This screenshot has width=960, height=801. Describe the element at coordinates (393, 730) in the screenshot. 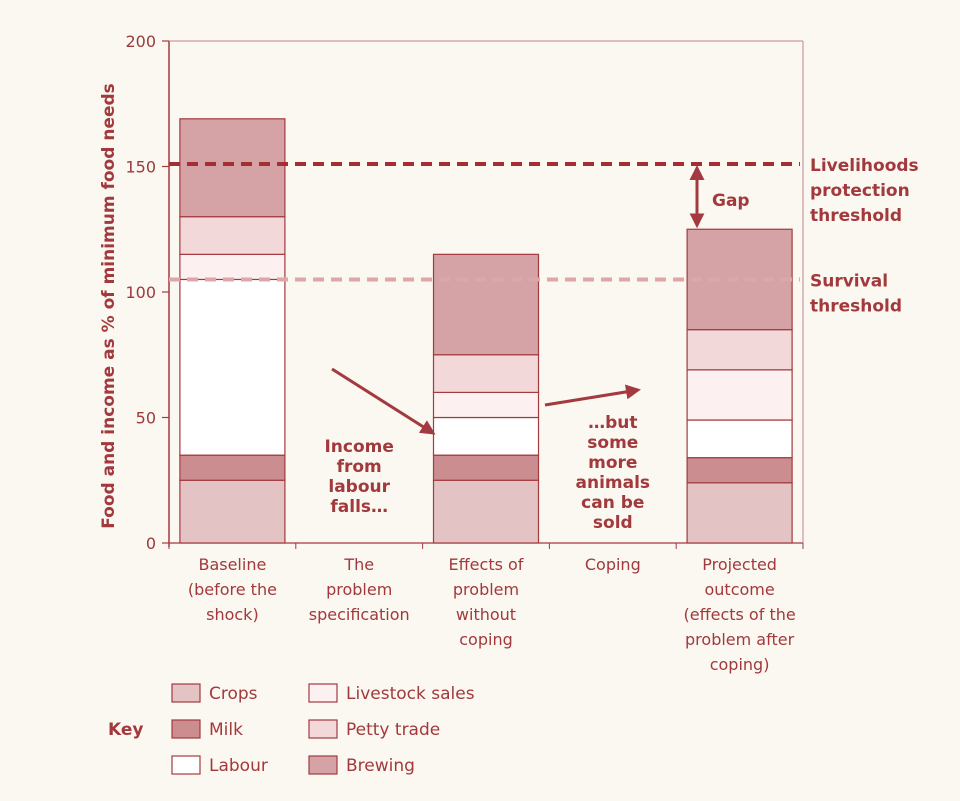

I see `legend-label-petty-trade: Petty trade` at that location.